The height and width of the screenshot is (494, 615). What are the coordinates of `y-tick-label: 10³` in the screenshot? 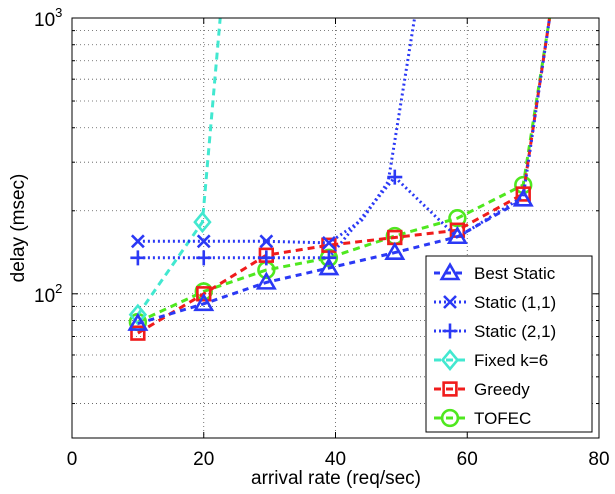 It's located at (48, 18).